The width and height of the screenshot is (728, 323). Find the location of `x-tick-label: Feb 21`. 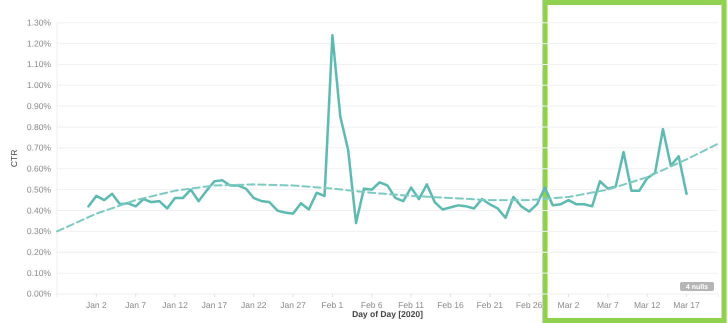

x-tick-label: Feb 21 is located at coordinates (490, 305).